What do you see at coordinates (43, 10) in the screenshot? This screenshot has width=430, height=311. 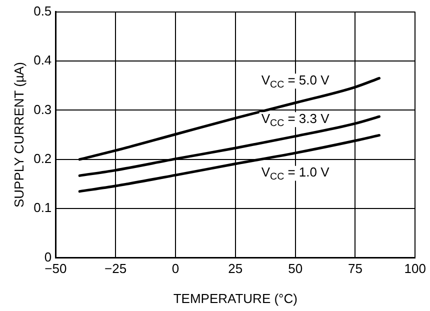 I see `y-tick-label: 0.5` at bounding box center [43, 10].